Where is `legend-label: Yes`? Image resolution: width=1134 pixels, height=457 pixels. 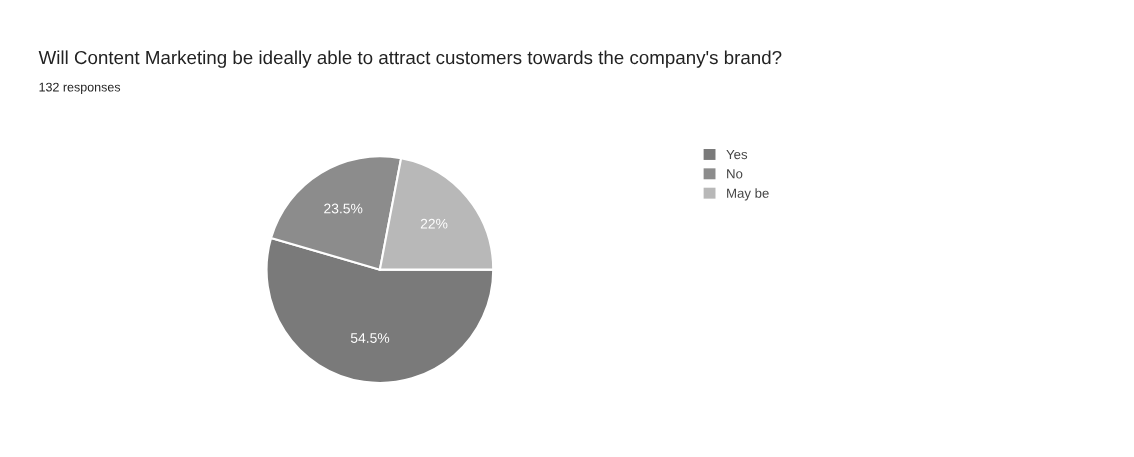
legend-label: Yes is located at coordinates (737, 154).